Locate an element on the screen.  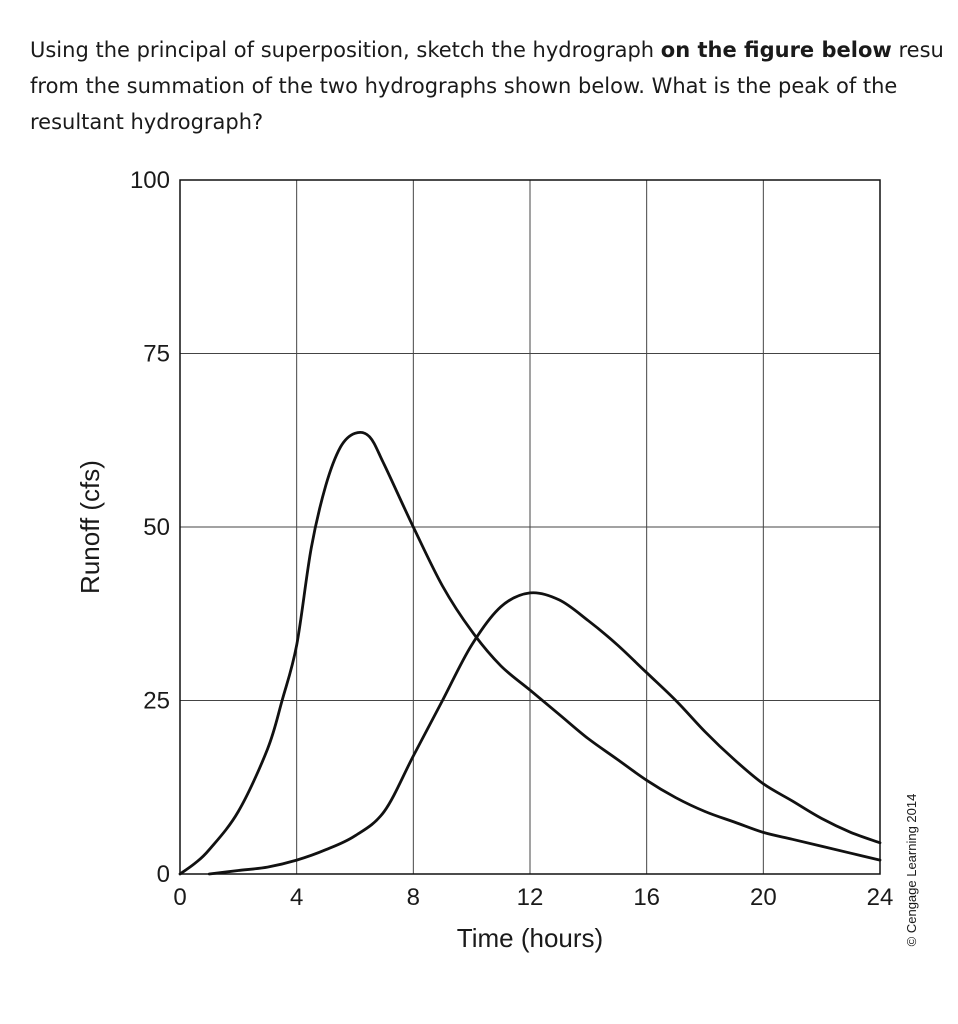
y-tick-label: 50 is located at coordinates (156, 527).